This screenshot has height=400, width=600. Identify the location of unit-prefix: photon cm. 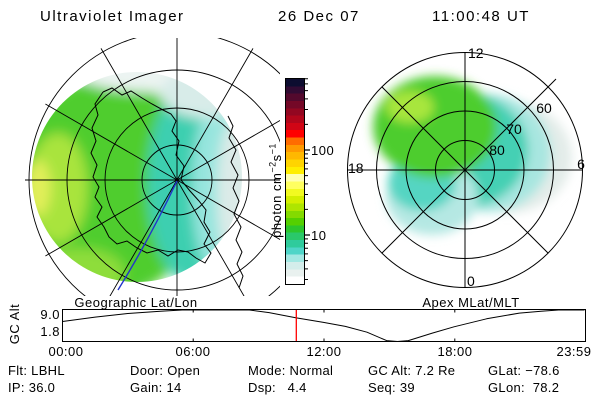
(276, 205).